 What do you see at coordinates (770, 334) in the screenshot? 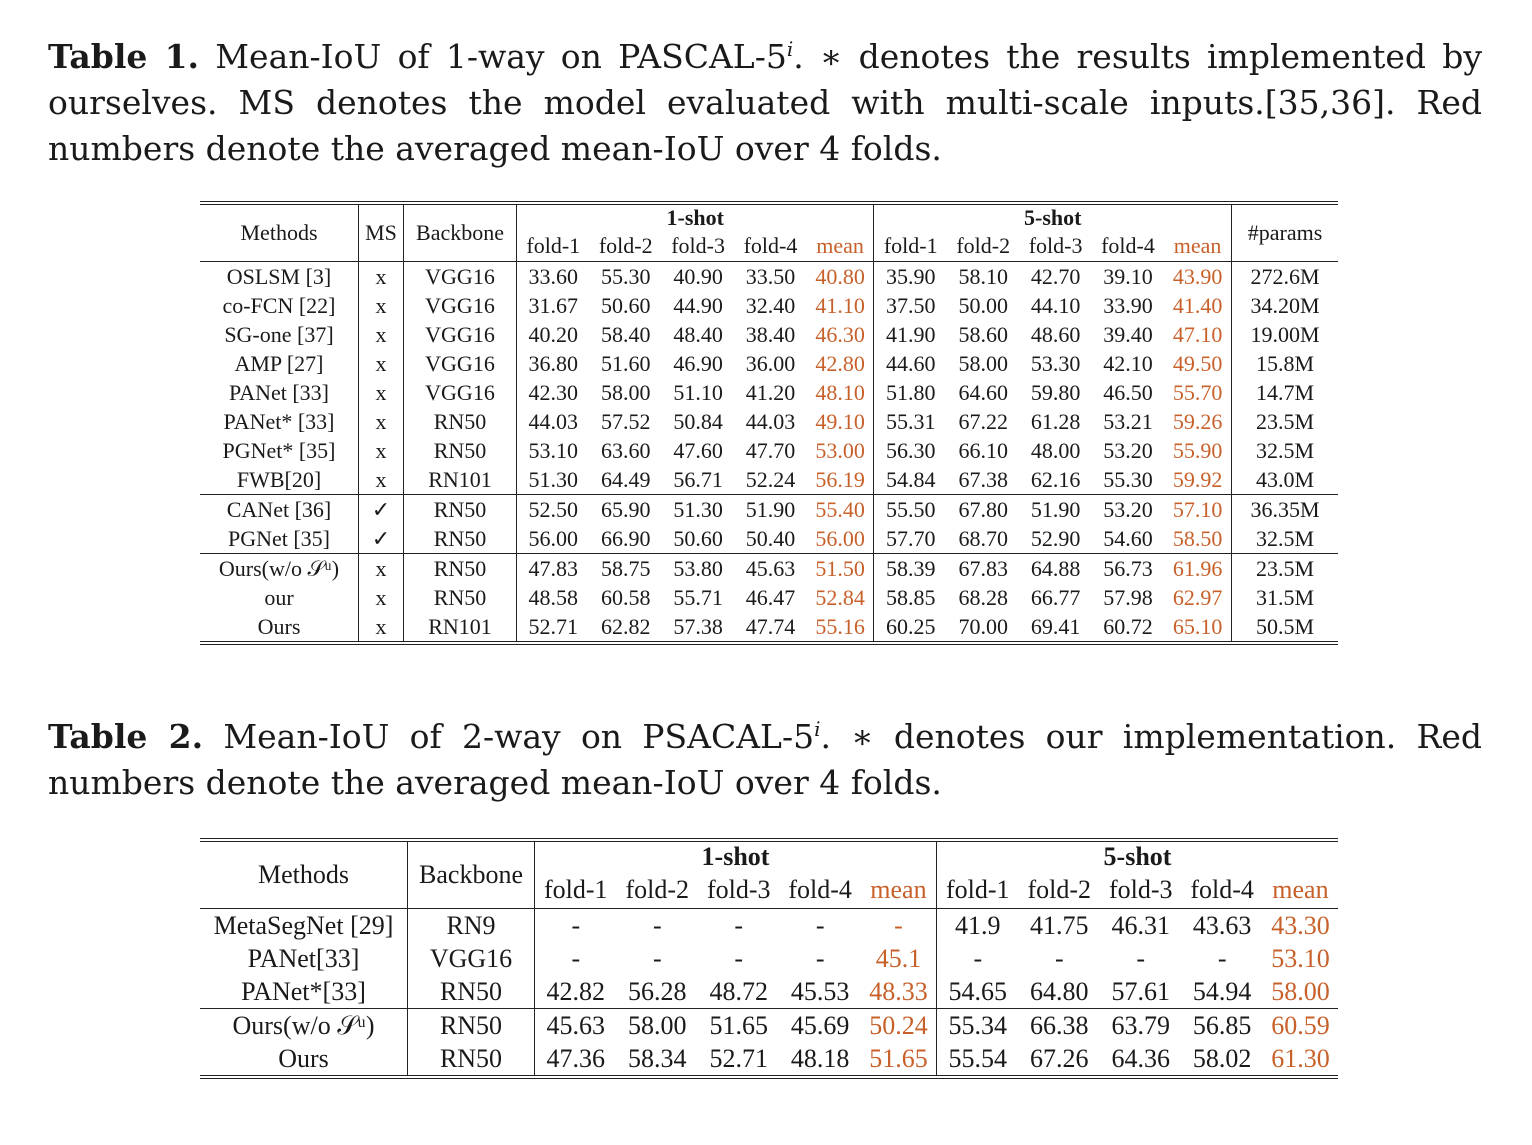
I see `cell-one-3: 38.40` at bounding box center [770, 334].